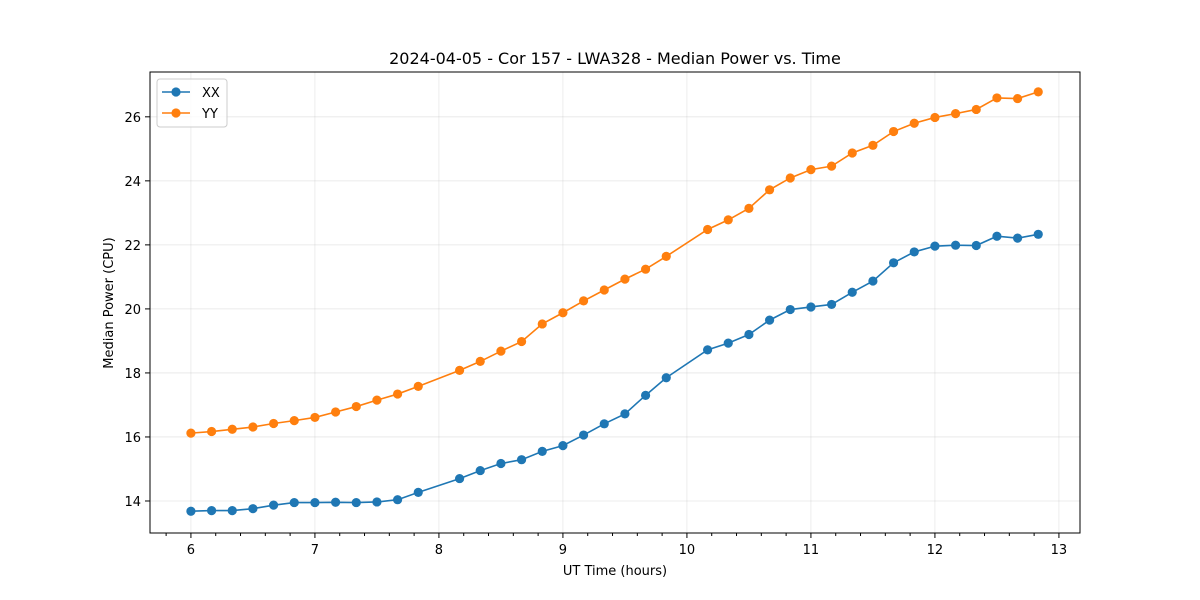 This screenshot has height=600, width=1200. What do you see at coordinates (132, 374) in the screenshot?
I see `y-tick-label: 18` at bounding box center [132, 374].